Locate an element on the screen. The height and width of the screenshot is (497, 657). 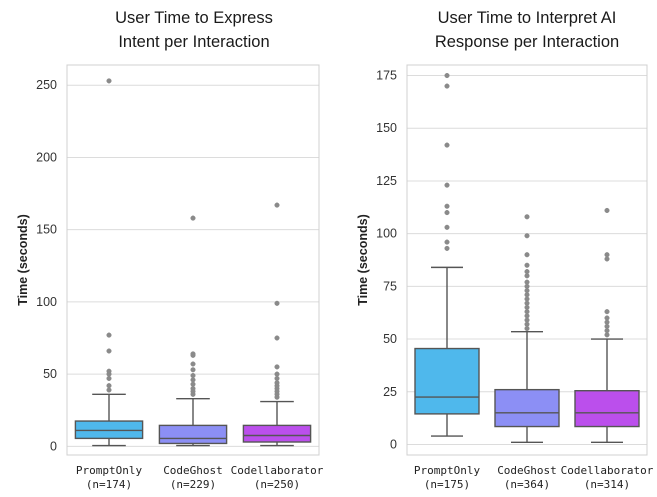
x-tick-count: (n=174) is located at coordinates (109, 484).